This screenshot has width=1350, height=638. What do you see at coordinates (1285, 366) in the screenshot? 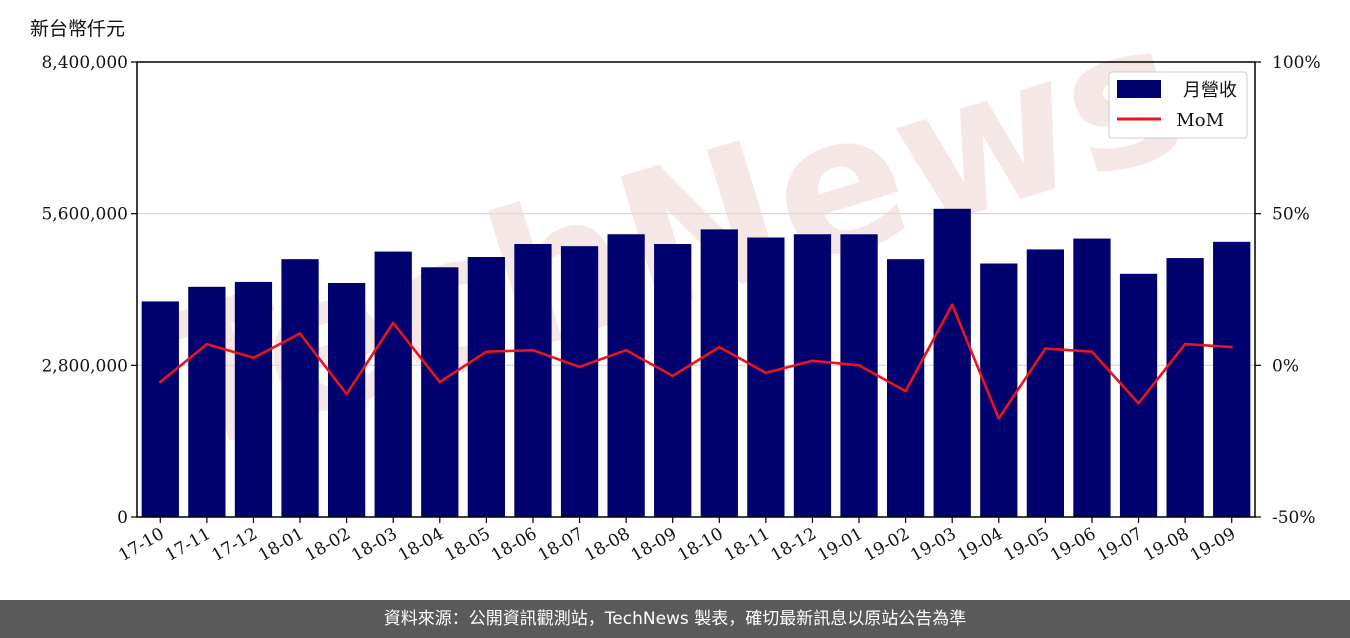
I see `y2-tick-label: 0%` at bounding box center [1285, 366].